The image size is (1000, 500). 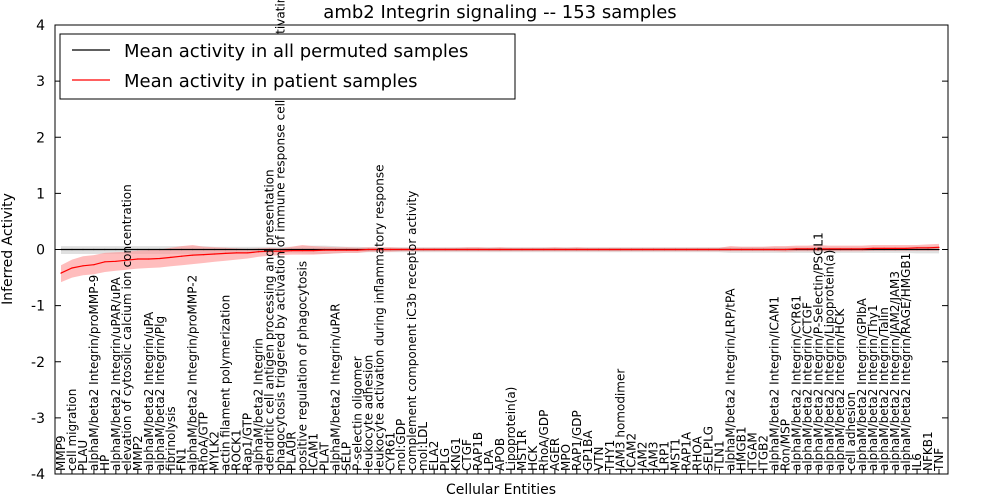 I want to click on entity-label: Ron/MSP, so click(x=785, y=445).